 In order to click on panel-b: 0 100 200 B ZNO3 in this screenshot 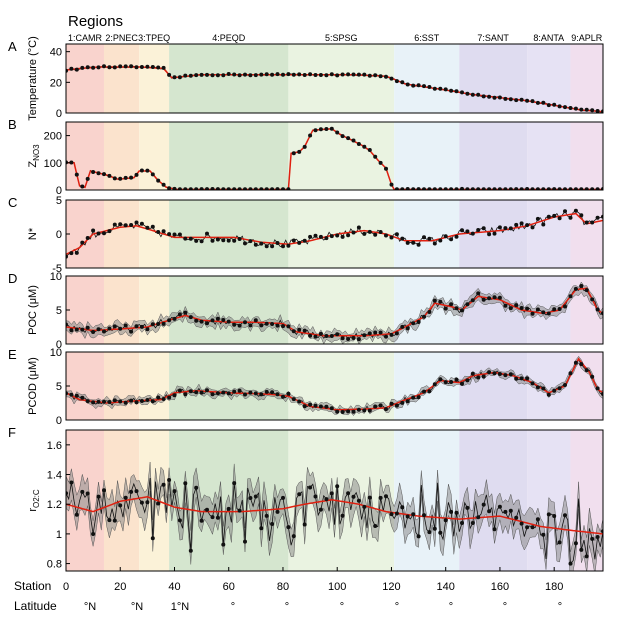, I will do `click(306, 157)`.